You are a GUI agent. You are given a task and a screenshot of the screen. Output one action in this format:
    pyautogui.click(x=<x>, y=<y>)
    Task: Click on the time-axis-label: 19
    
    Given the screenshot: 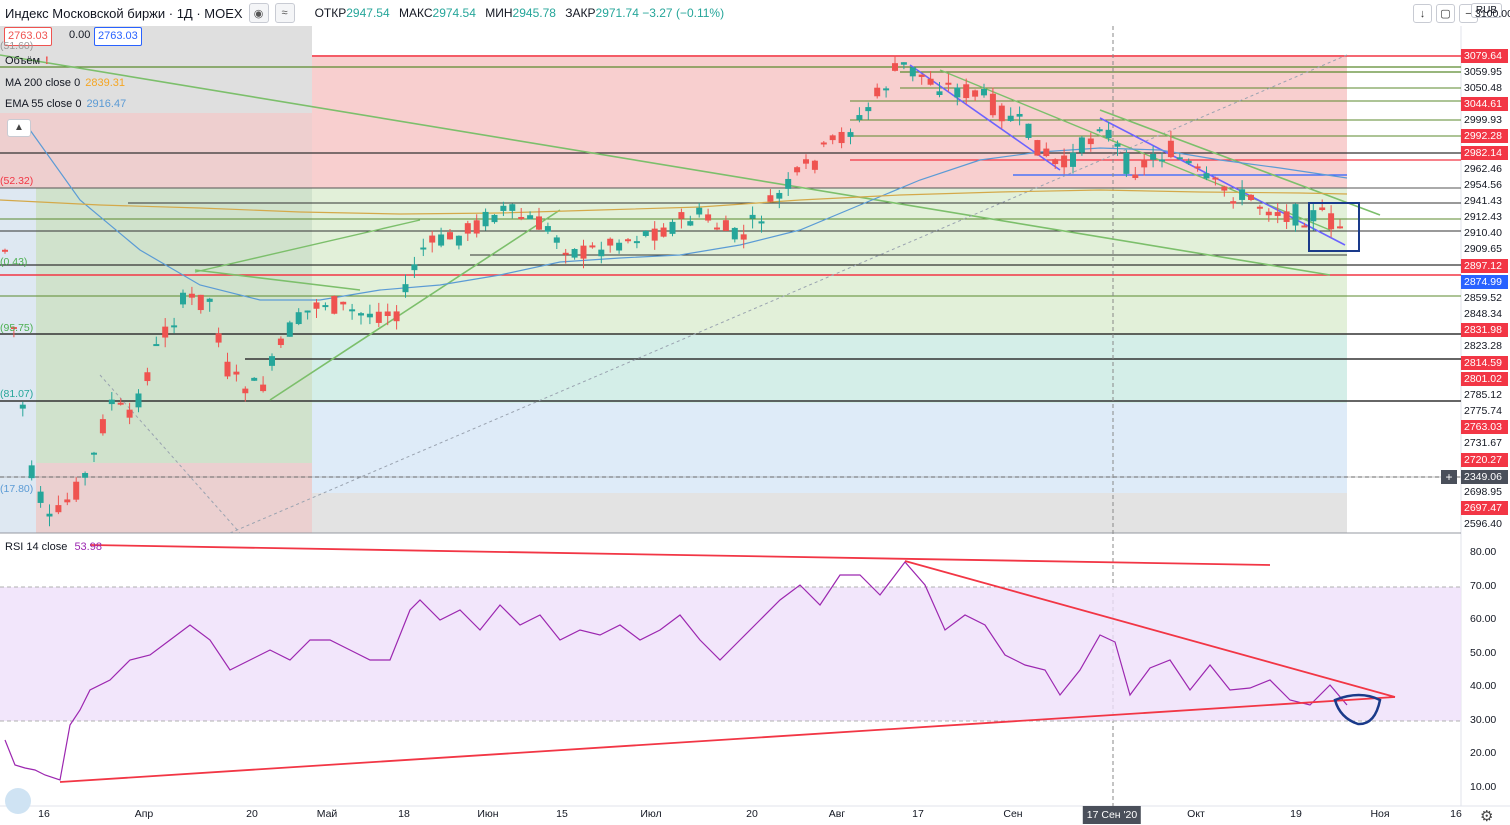 What is the action you would take?
    pyautogui.click(x=1296, y=814)
    